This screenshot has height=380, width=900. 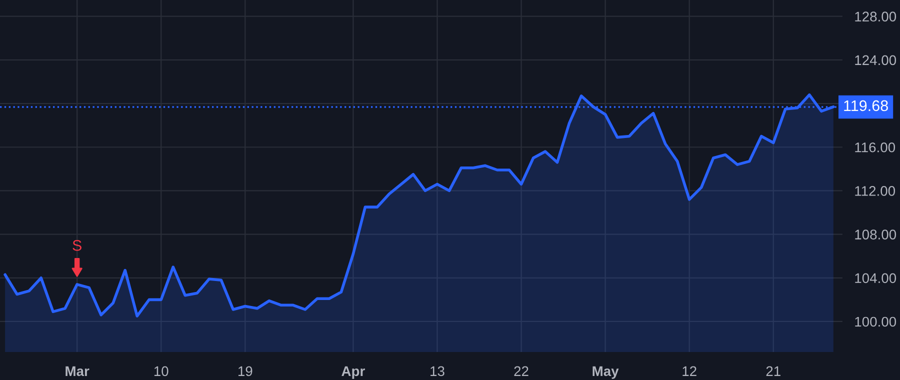 I want to click on x-tick-label: May, so click(x=605, y=372).